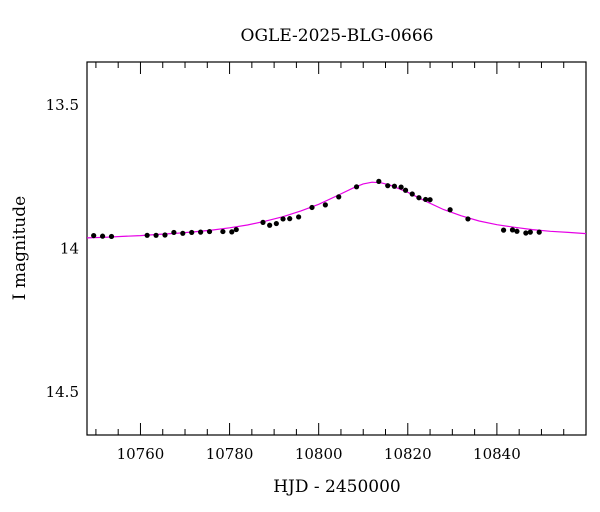 Image resolution: width=600 pixels, height=512 pixels. Describe the element at coordinates (408, 454) in the screenshot. I see `x-tick-label: 10820` at that location.